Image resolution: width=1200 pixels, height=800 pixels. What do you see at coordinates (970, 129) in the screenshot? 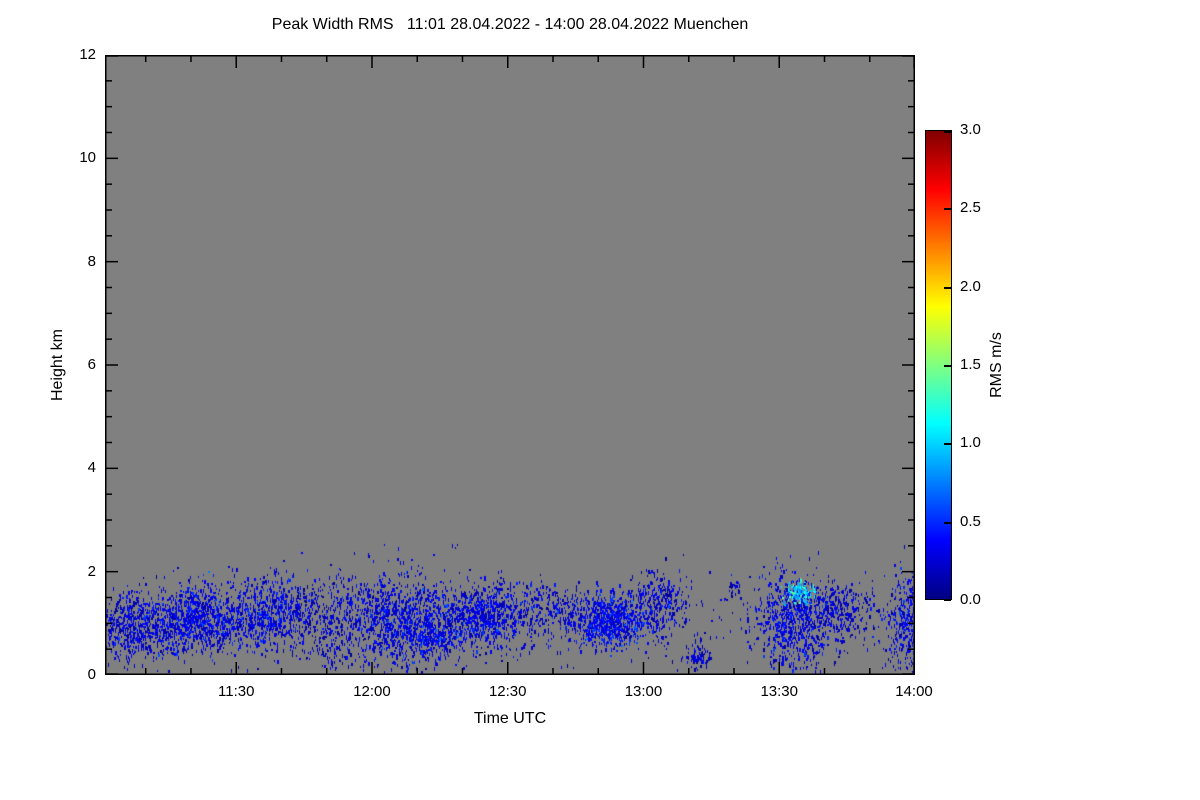
I see `colorbar-tick-label: 3.0` at bounding box center [970, 129].